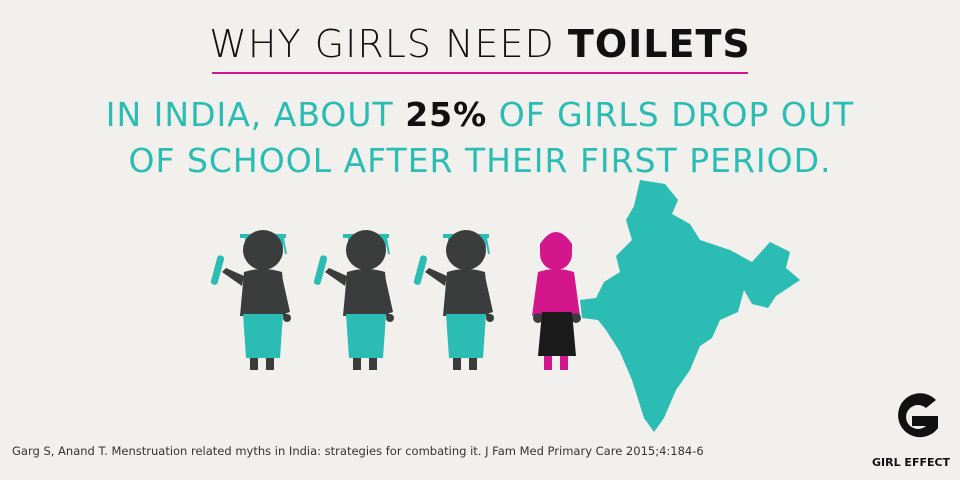  I want to click on title-bold: TOILETS, so click(659, 44).